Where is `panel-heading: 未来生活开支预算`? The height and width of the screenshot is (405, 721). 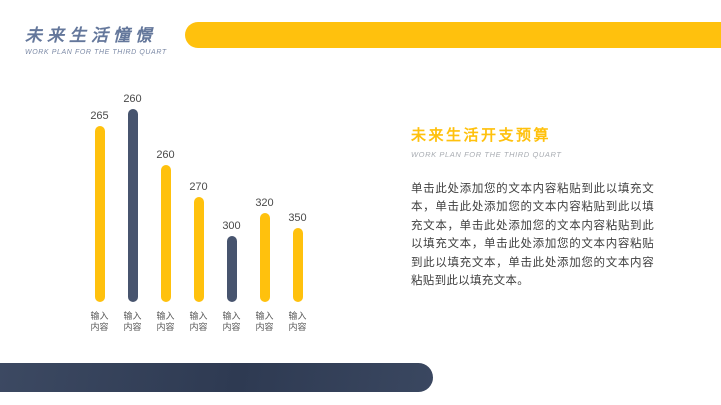 panel-heading: 未来生活开支预算 is located at coordinates (481, 135).